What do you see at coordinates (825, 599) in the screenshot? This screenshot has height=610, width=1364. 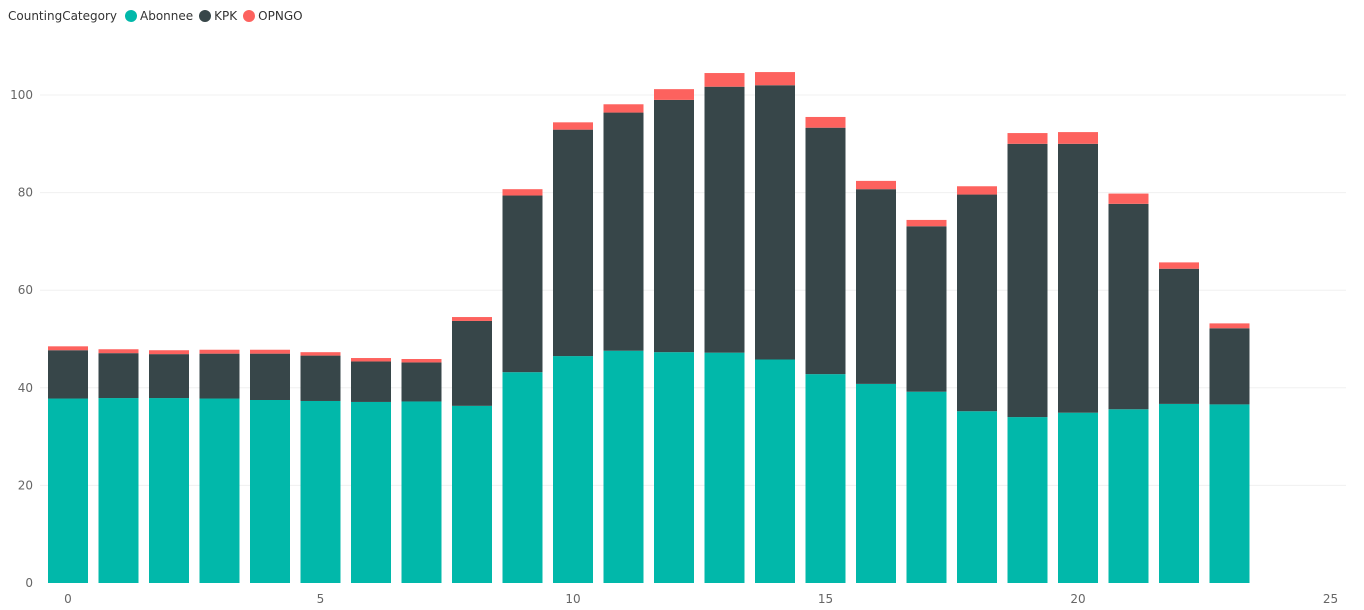 I see `x-tick-label-15: 15` at bounding box center [825, 599].